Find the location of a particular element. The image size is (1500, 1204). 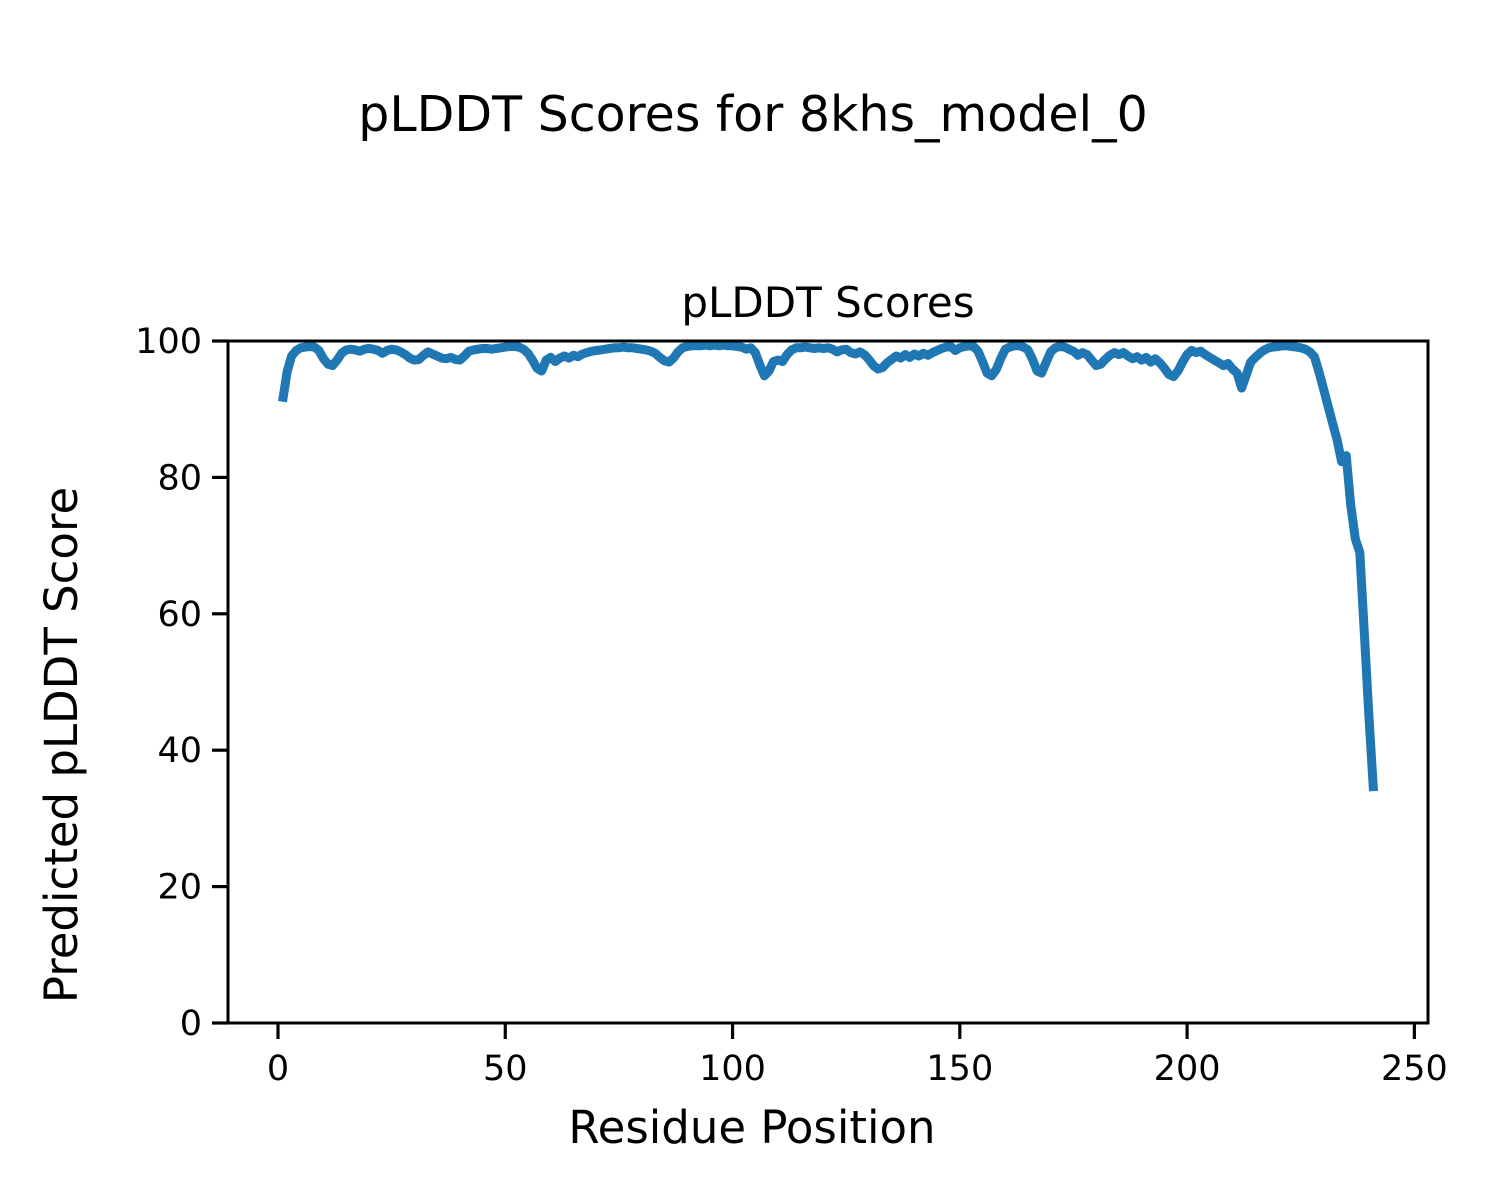

x-tick-label: 200 is located at coordinates (1187, 1069).